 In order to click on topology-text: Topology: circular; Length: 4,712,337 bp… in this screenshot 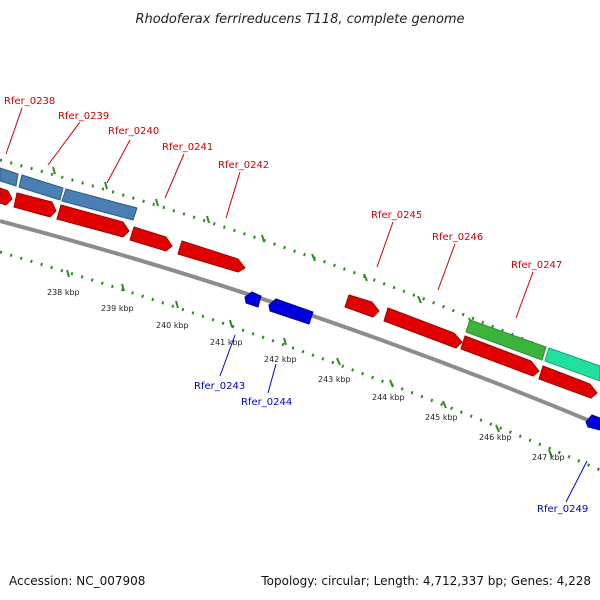, I will do `click(426, 581)`.